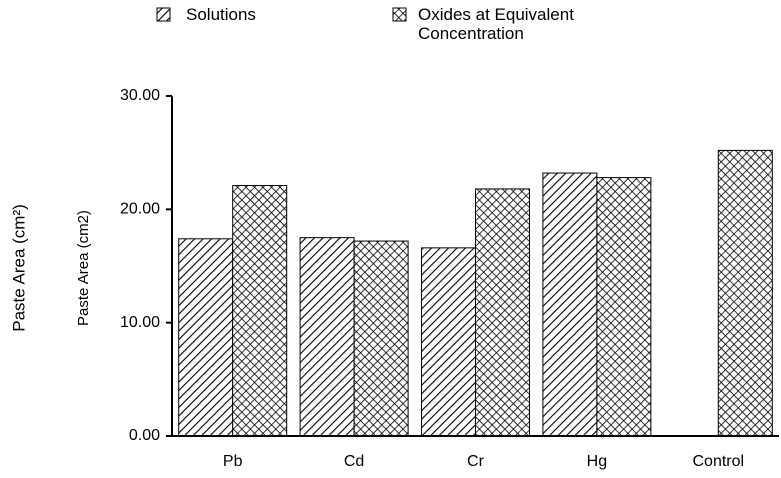 Image resolution: width=781 pixels, height=478 pixels. What do you see at coordinates (597, 461) in the screenshot?
I see `x-tick-label: Hg` at bounding box center [597, 461].